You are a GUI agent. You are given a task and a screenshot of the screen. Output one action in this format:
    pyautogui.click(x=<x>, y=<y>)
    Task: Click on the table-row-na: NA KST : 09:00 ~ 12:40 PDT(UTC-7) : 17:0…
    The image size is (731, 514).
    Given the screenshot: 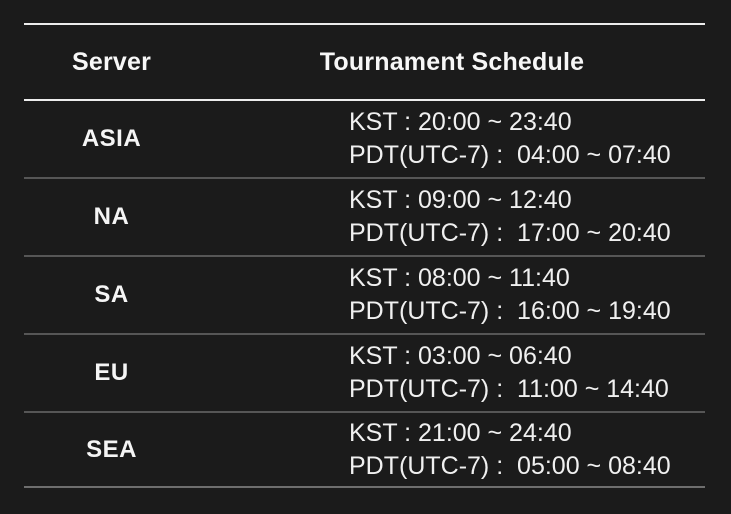 What is the action you would take?
    pyautogui.click(x=364, y=218)
    